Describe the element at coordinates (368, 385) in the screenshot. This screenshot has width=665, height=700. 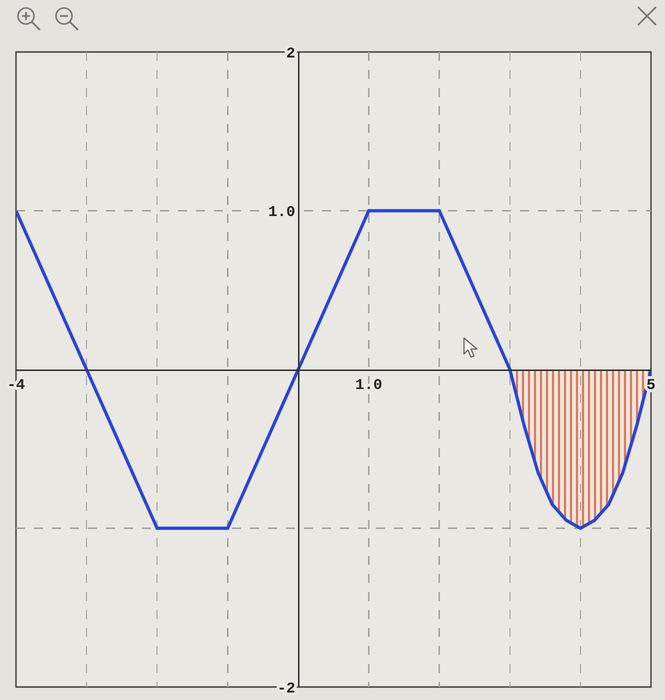
I see `x-tick-label: 1.0` at that location.